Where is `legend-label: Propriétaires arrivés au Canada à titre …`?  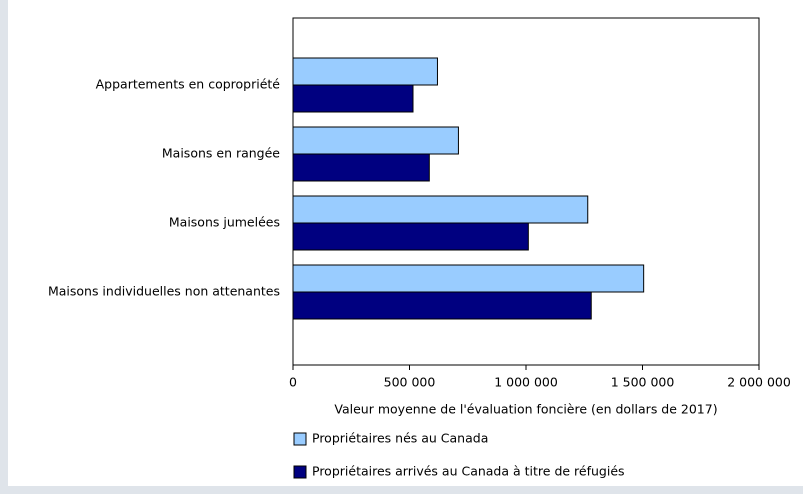 legend-label: Propriétaires arrivés au Canada à titre … is located at coordinates (468, 471).